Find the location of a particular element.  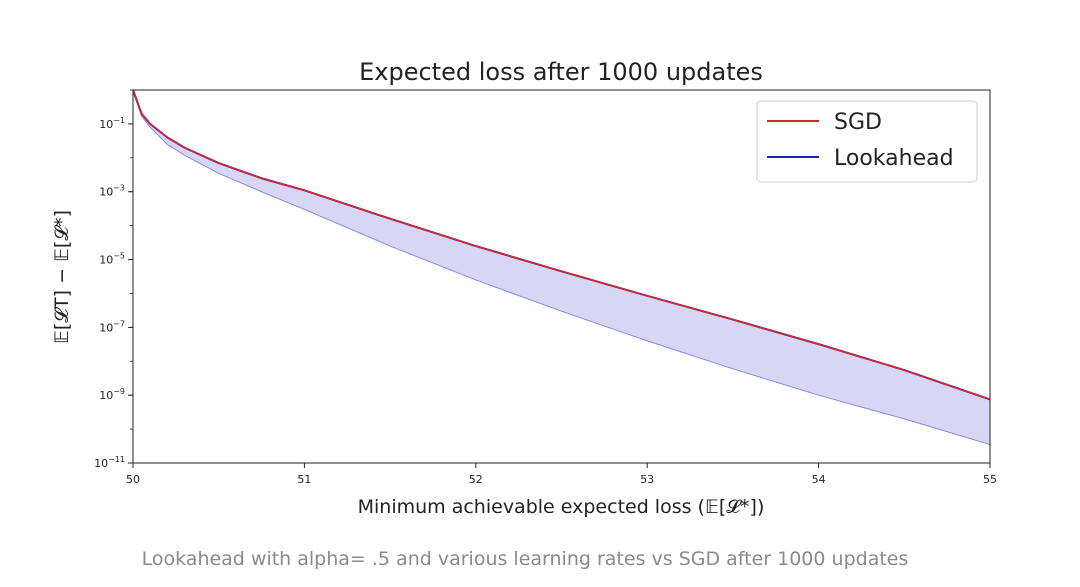

legend-label-sgd: SGD is located at coordinates (858, 122).